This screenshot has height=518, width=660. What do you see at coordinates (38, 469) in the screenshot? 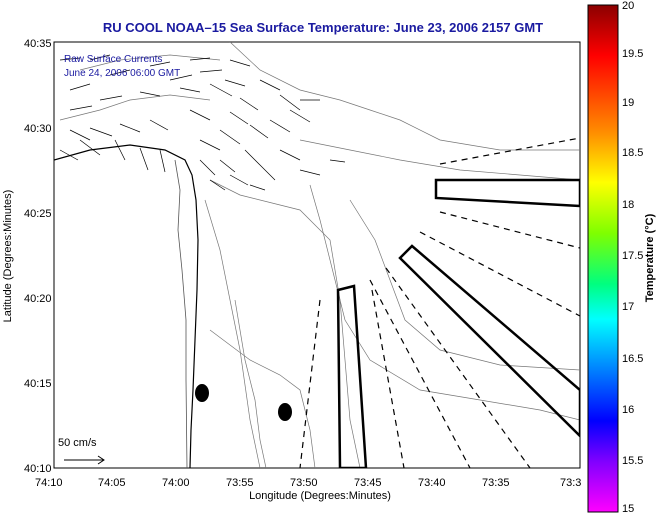
I see `y-tick-40-10: 40:10` at bounding box center [38, 469].